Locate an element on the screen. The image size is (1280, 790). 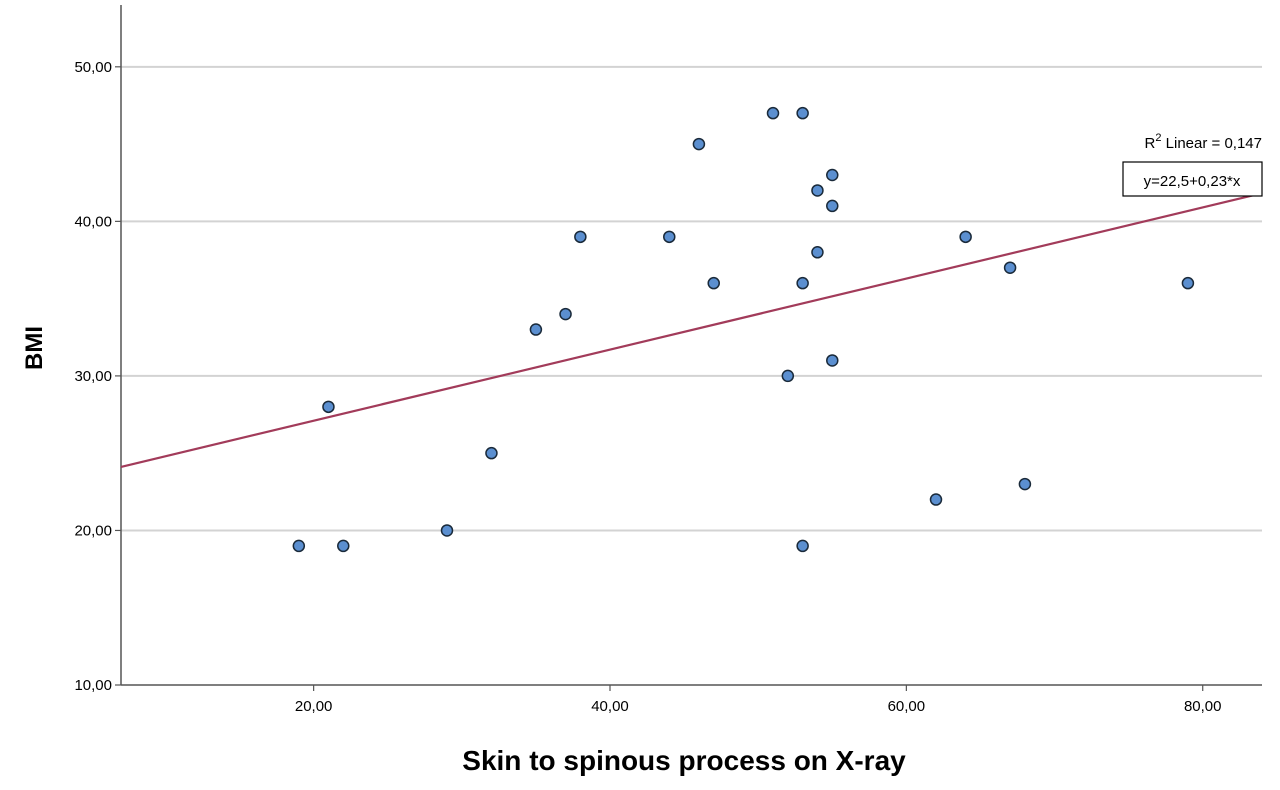
x-tick-label: 60,00 is located at coordinates (907, 706).